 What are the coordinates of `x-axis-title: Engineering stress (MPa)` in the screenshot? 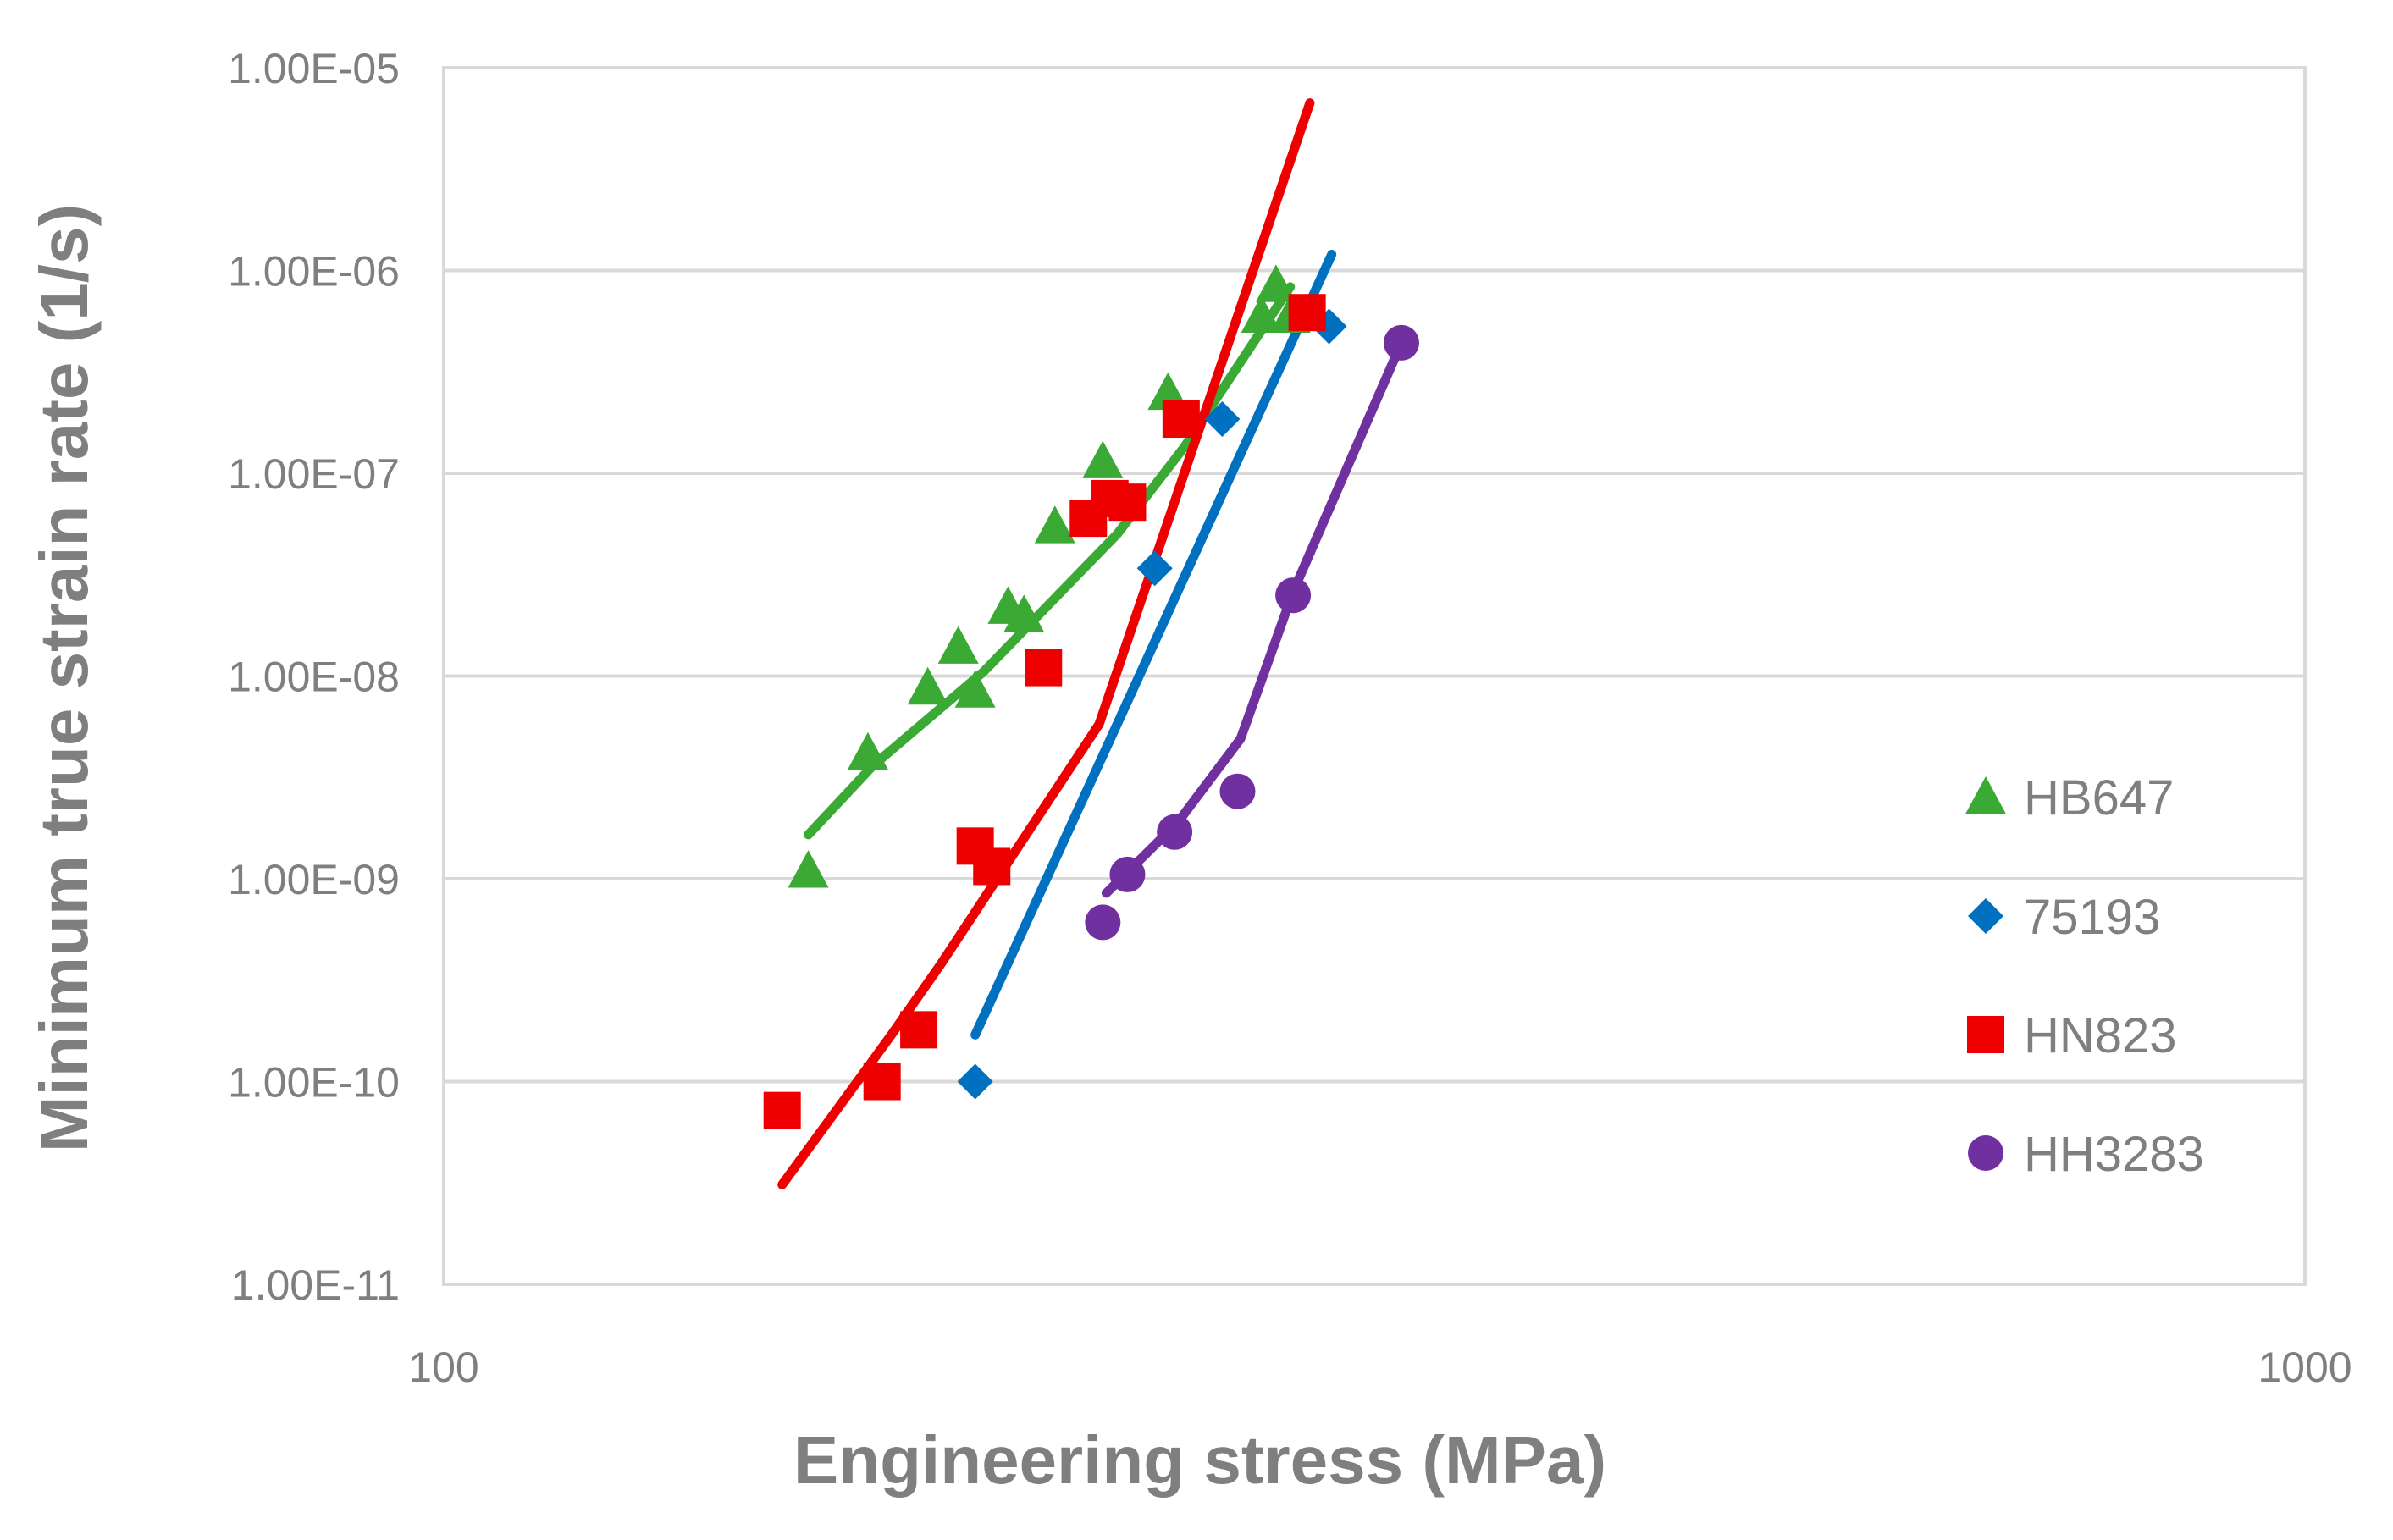 It's located at (1199, 1460).